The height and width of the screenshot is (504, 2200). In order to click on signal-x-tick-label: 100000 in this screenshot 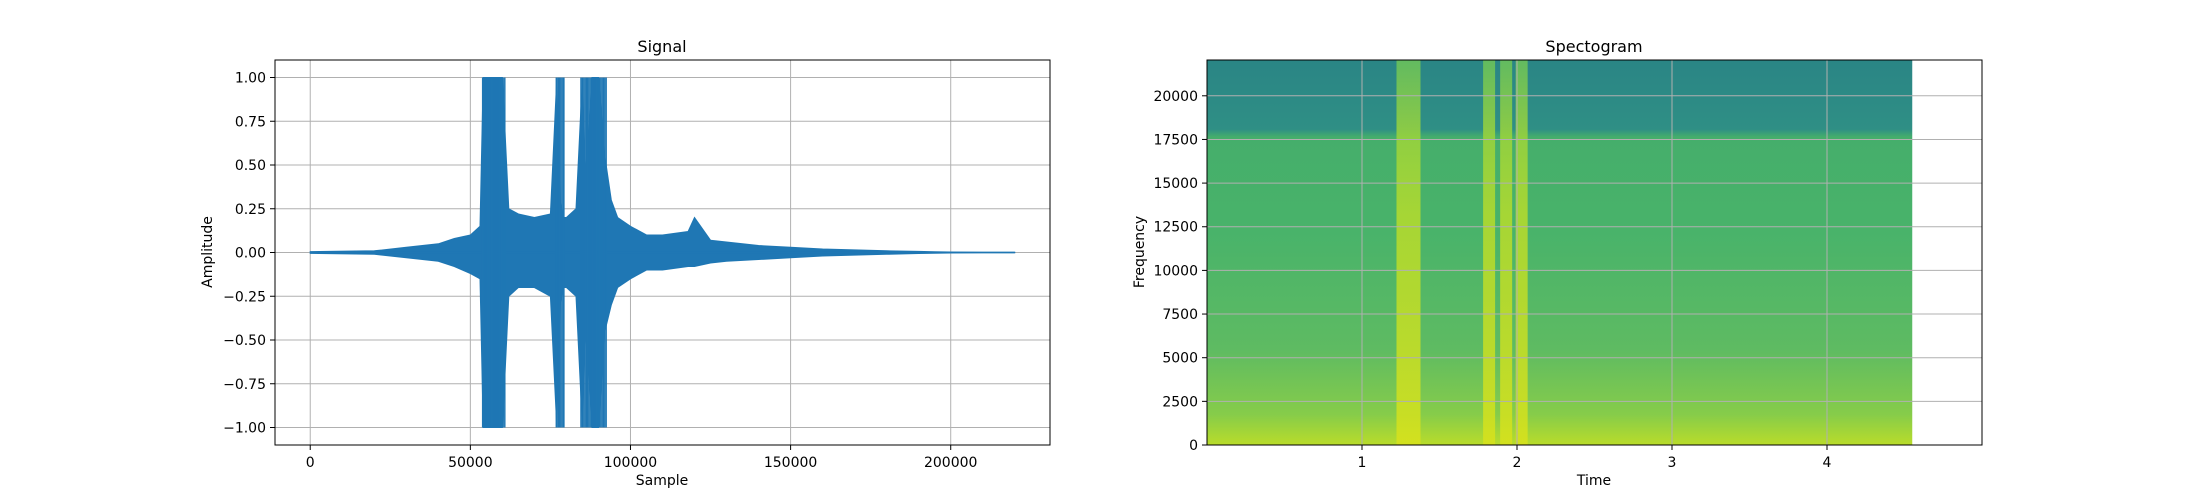, I will do `click(630, 463)`.